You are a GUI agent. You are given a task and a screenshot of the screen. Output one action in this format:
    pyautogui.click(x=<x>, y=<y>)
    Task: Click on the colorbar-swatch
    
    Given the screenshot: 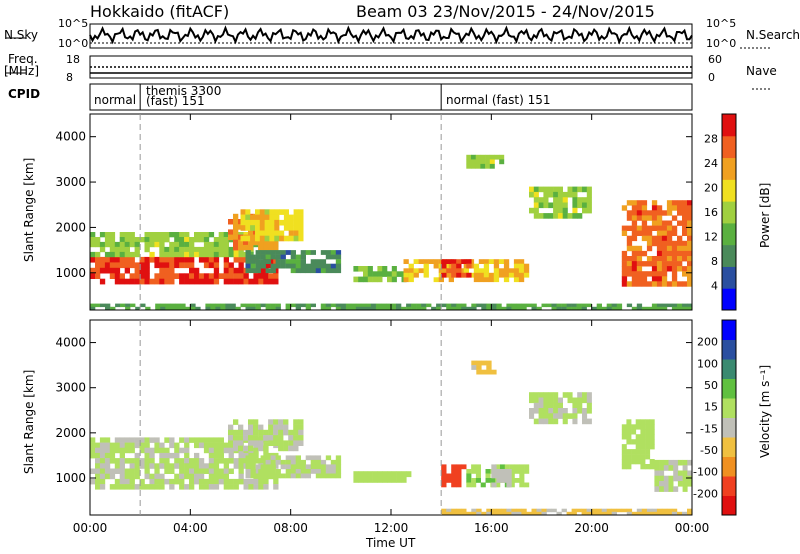 What is the action you would take?
    pyautogui.click(x=729, y=212)
    